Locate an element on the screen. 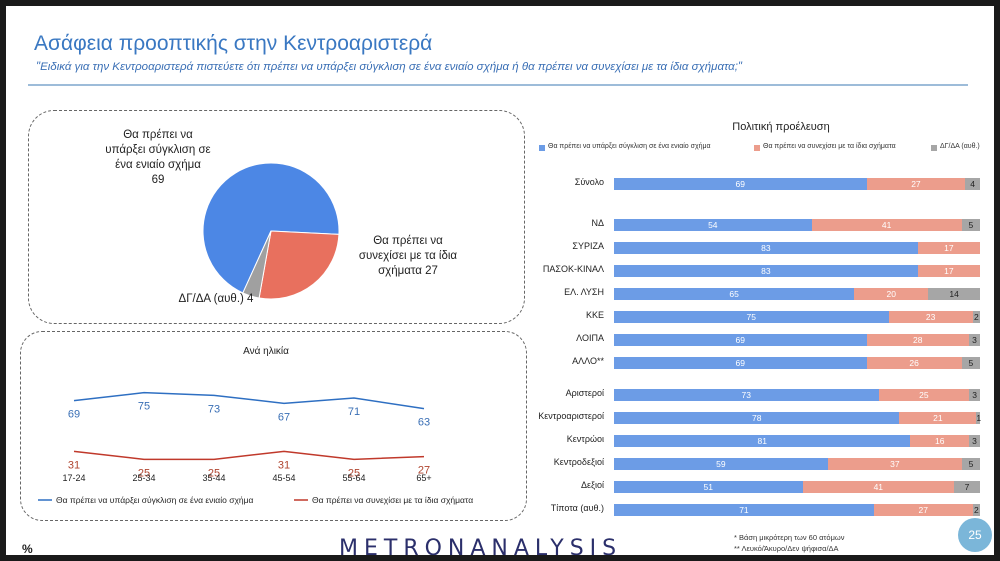  bar-segment: 21 is located at coordinates (938, 418).